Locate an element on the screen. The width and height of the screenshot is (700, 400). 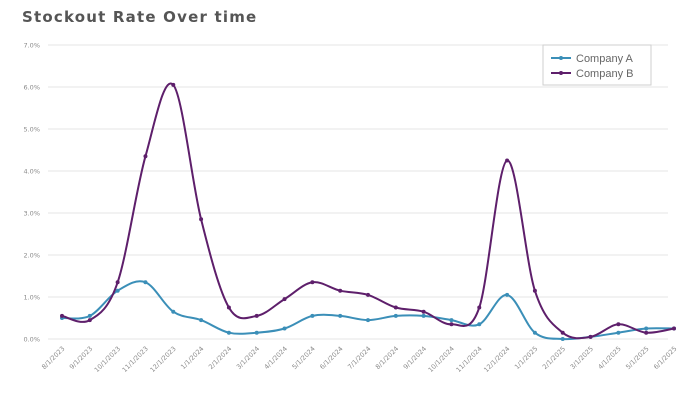
x-tick-label: 6/1/2025 is located at coordinates (665, 358).